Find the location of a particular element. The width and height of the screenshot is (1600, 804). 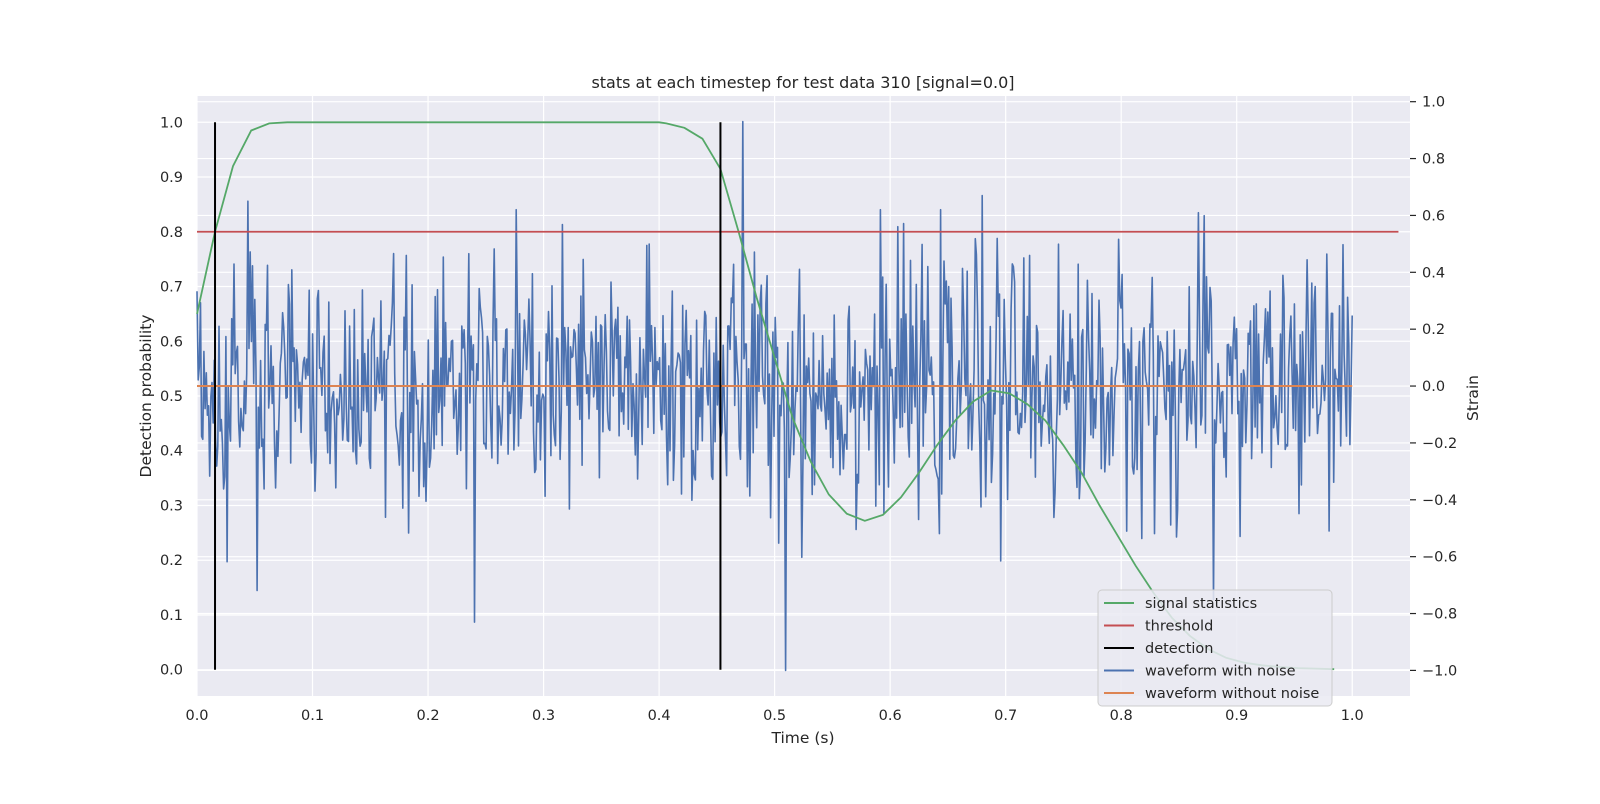

x-tick-label: 0.5 is located at coordinates (774, 716).